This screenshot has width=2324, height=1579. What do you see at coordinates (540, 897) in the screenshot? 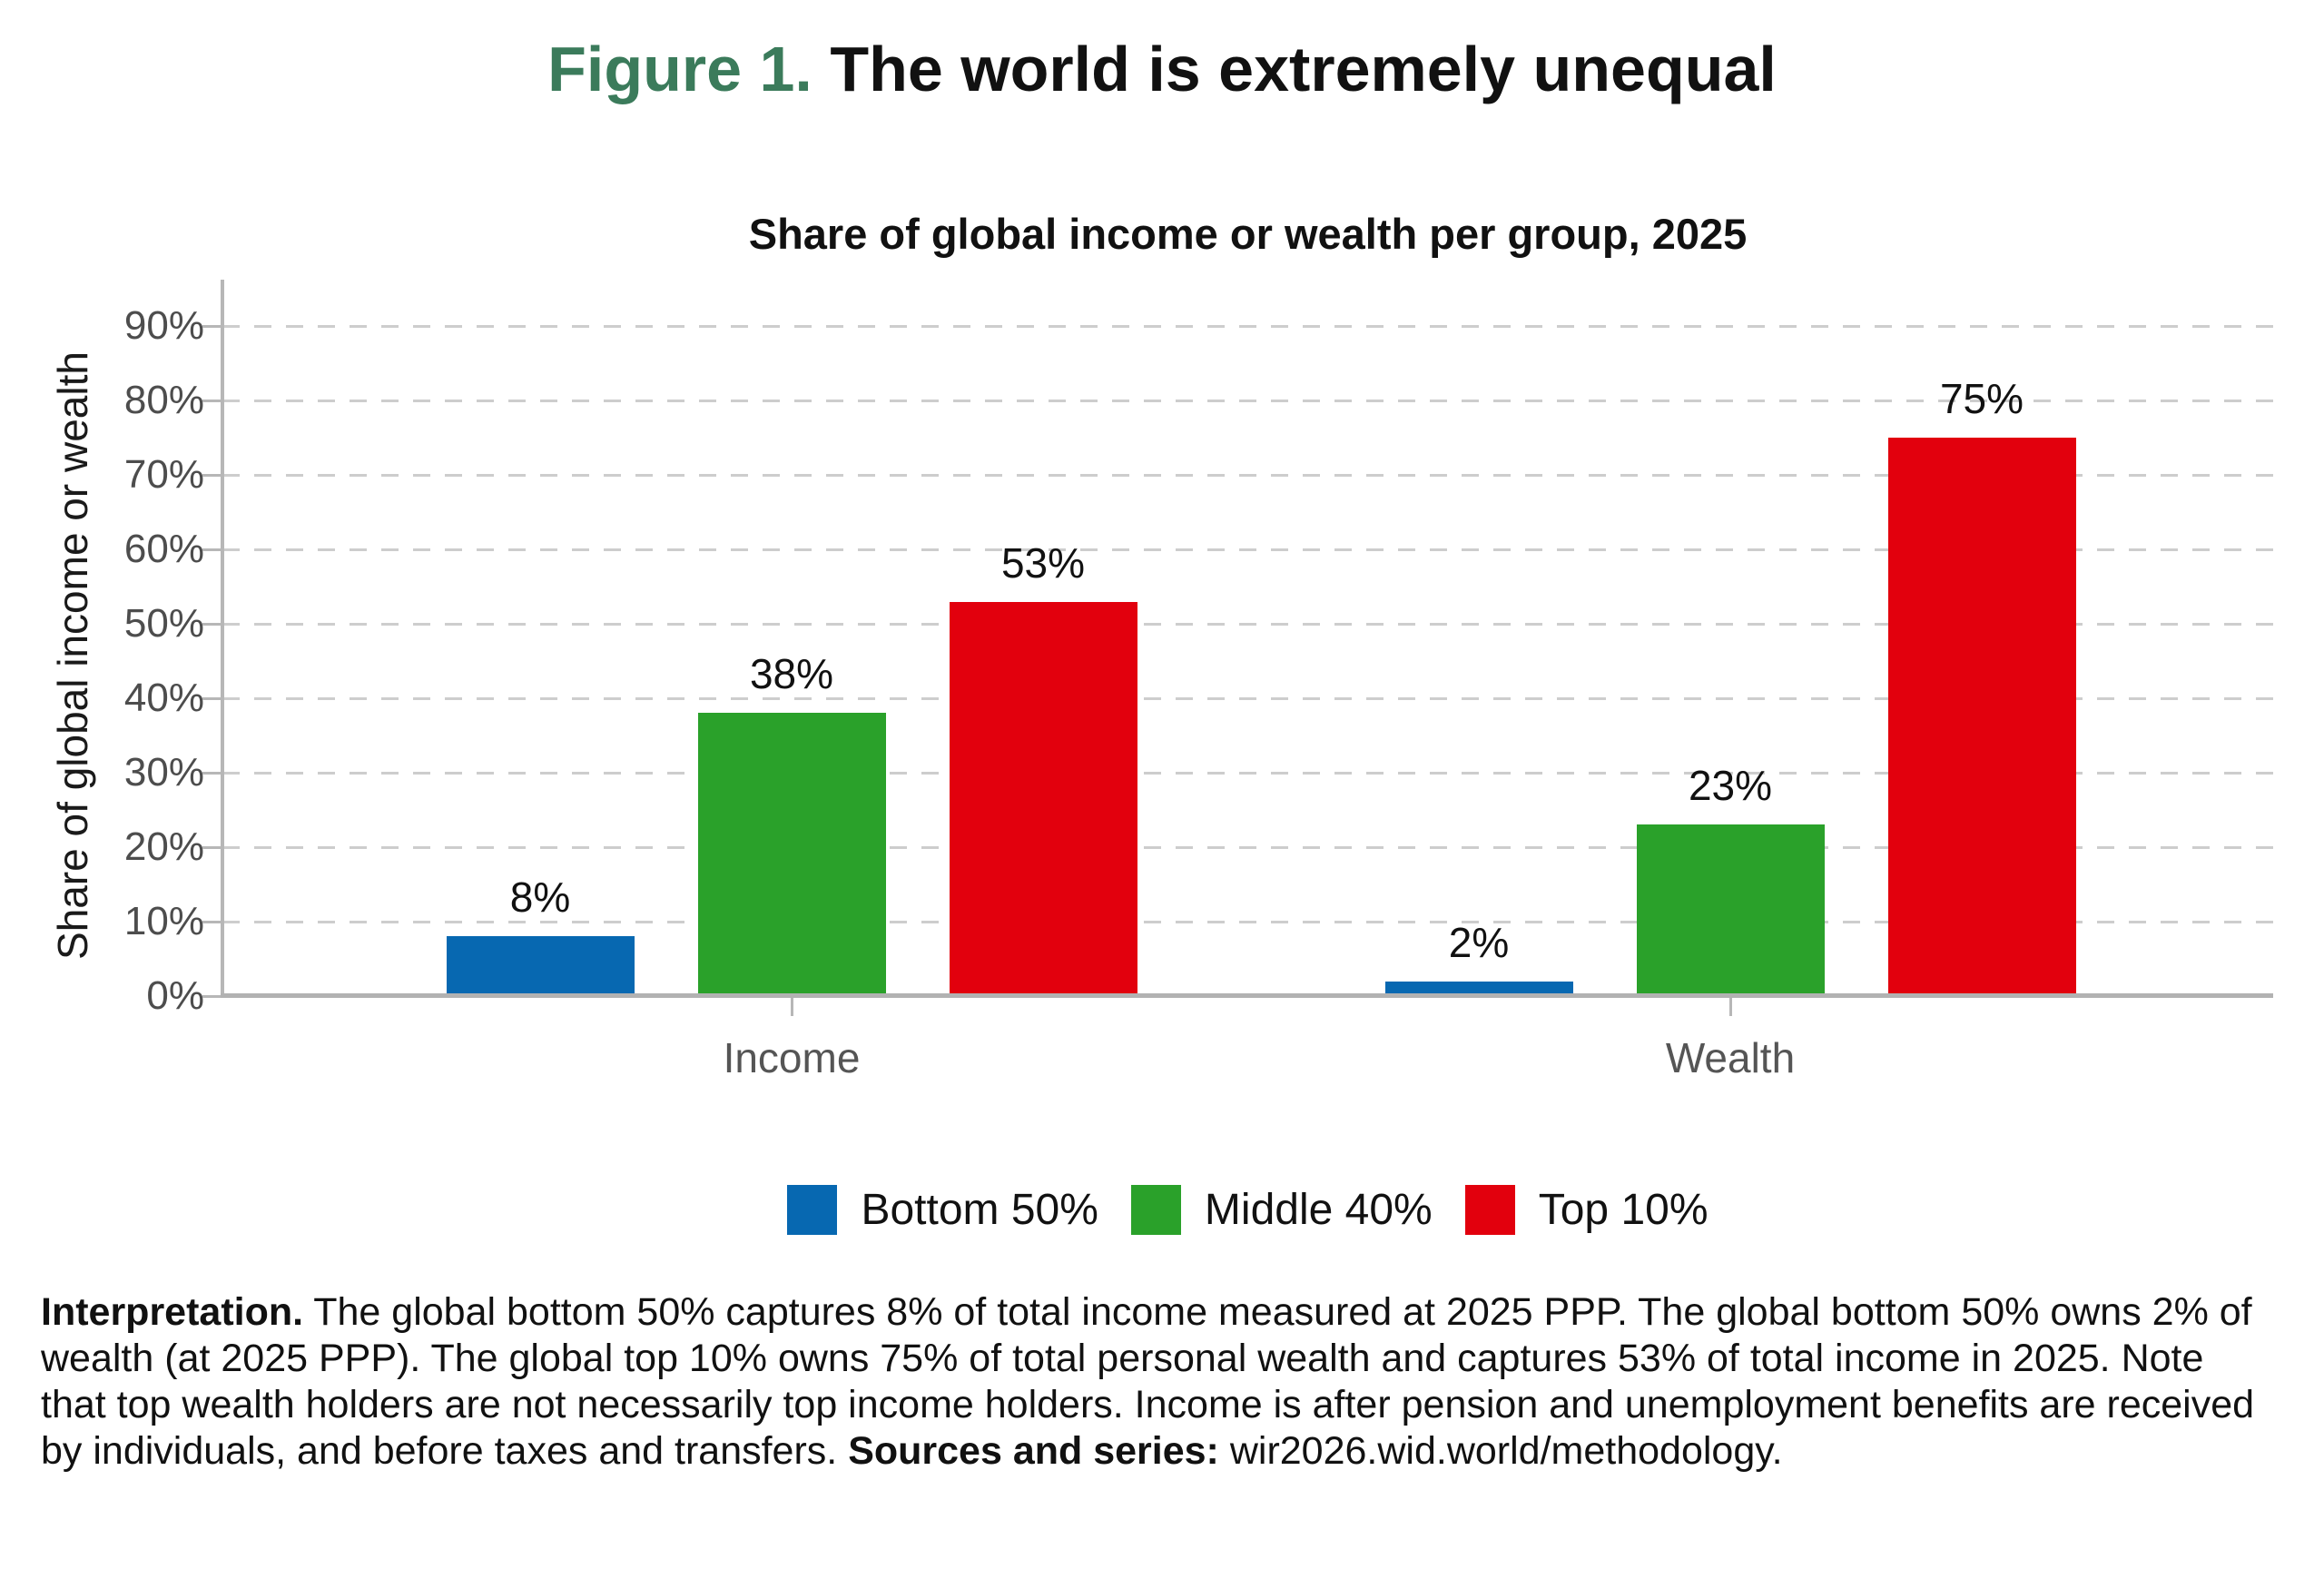
I see `bar-value-label-income-0: 8%` at bounding box center [540, 897].